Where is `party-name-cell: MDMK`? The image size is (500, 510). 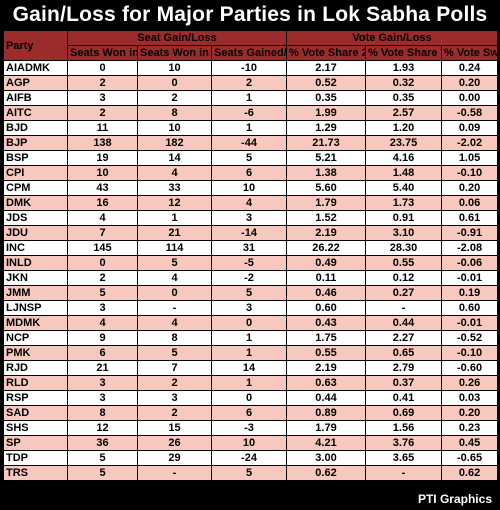
party-name-cell: MDMK is located at coordinates (35, 323).